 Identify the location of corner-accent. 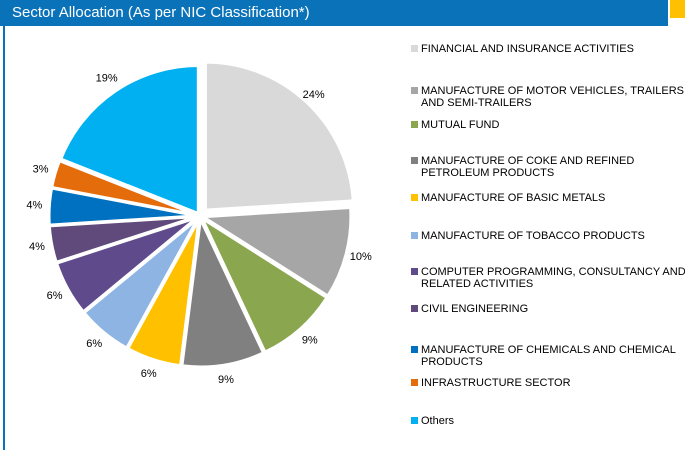
(677, 9).